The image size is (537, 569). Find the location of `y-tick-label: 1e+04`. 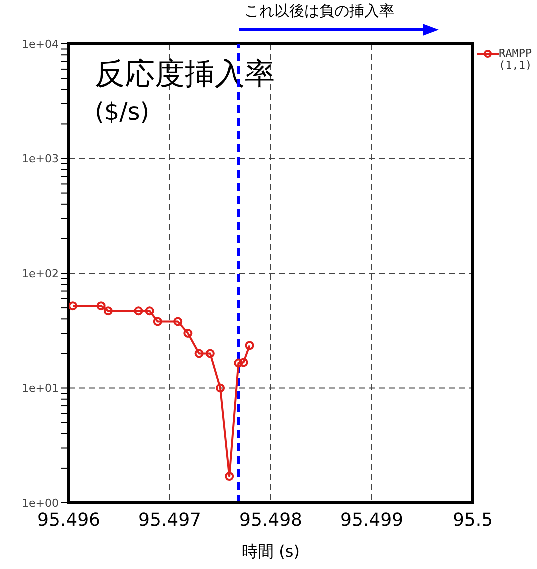

y-tick-label: 1e+04 is located at coordinates (40, 44).